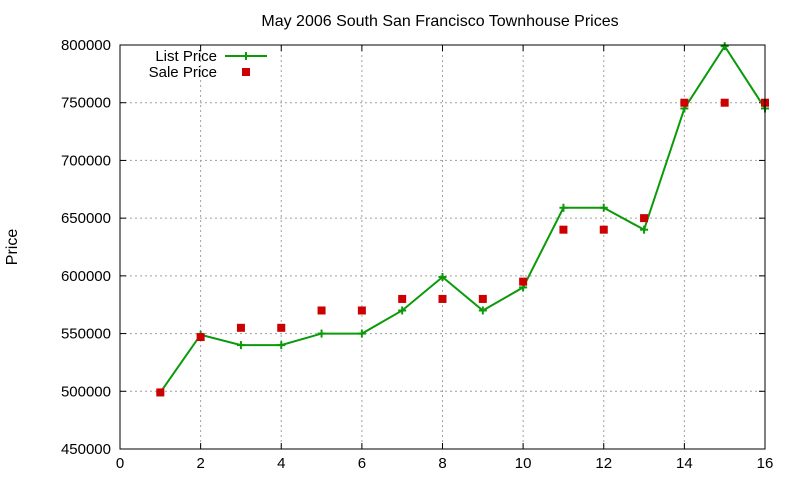 The height and width of the screenshot is (480, 800). Describe the element at coordinates (120, 463) in the screenshot. I see `x-tick-label: 0` at that location.